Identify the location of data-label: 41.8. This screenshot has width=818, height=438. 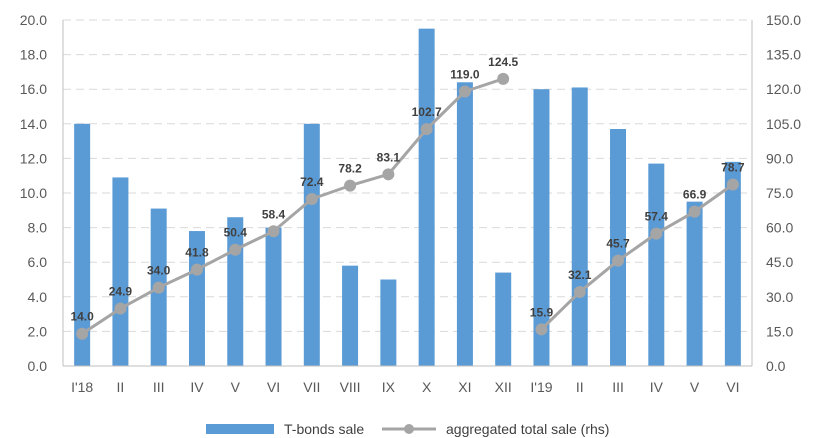
(197, 253).